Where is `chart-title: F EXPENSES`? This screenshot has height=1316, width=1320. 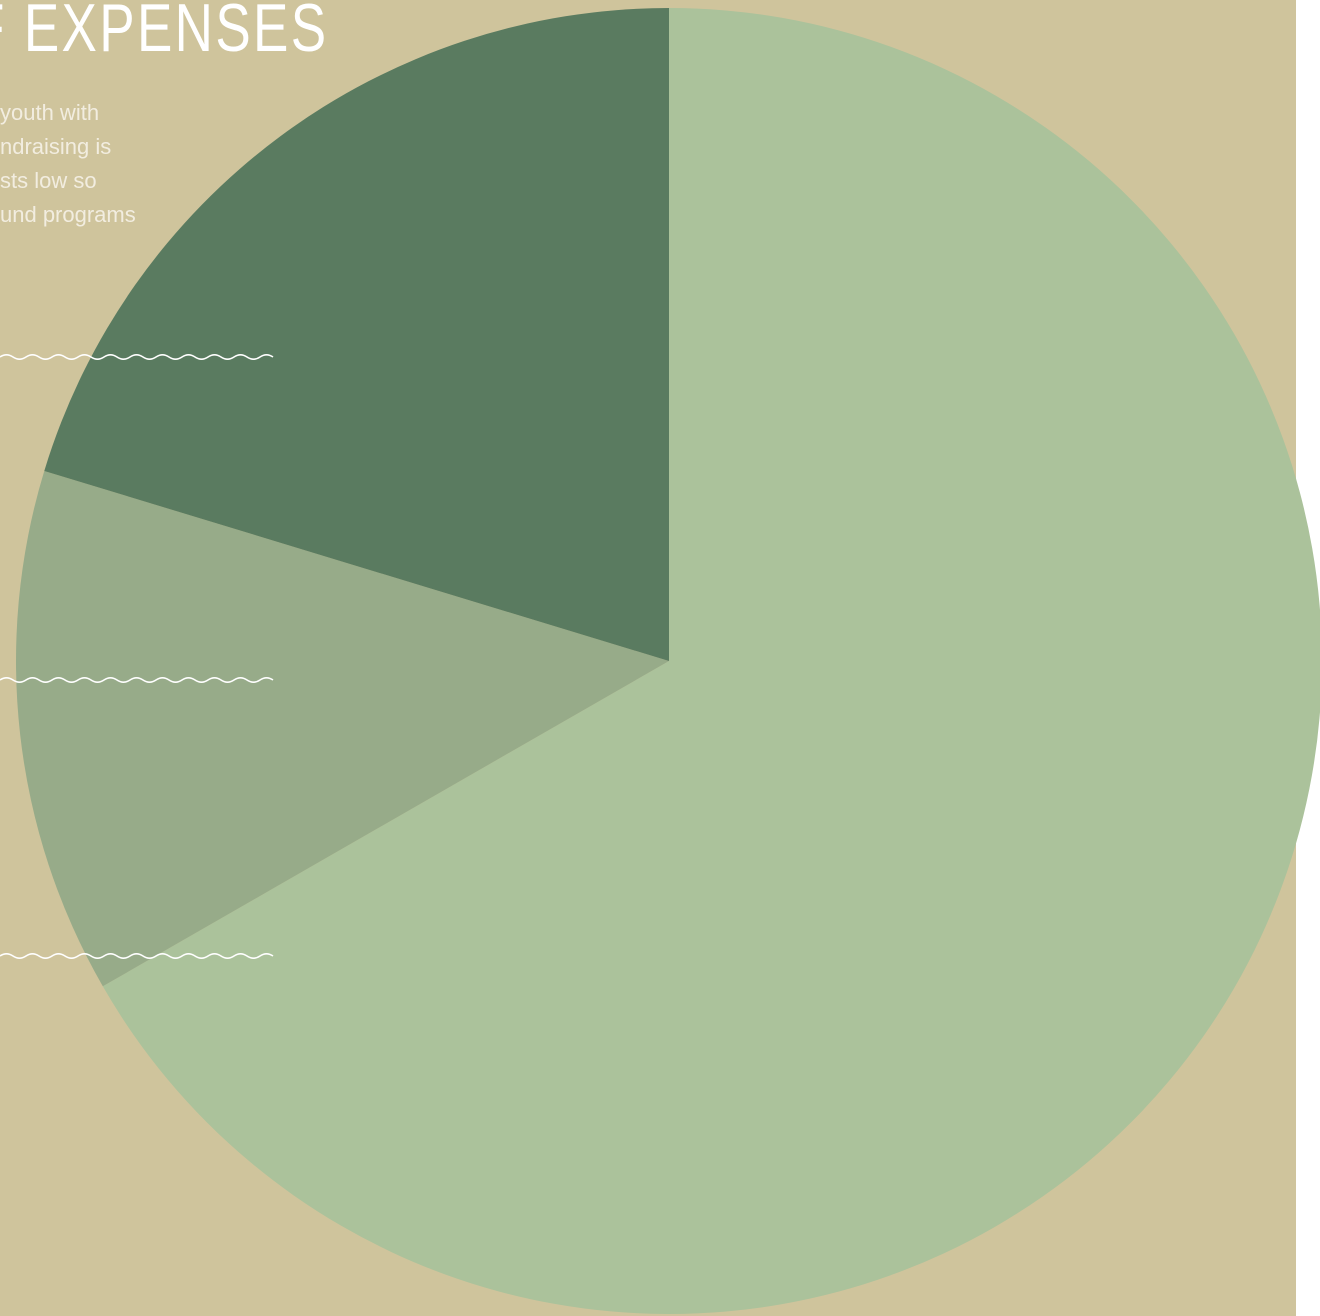 chart-title: F EXPENSES is located at coordinates (164, 33).